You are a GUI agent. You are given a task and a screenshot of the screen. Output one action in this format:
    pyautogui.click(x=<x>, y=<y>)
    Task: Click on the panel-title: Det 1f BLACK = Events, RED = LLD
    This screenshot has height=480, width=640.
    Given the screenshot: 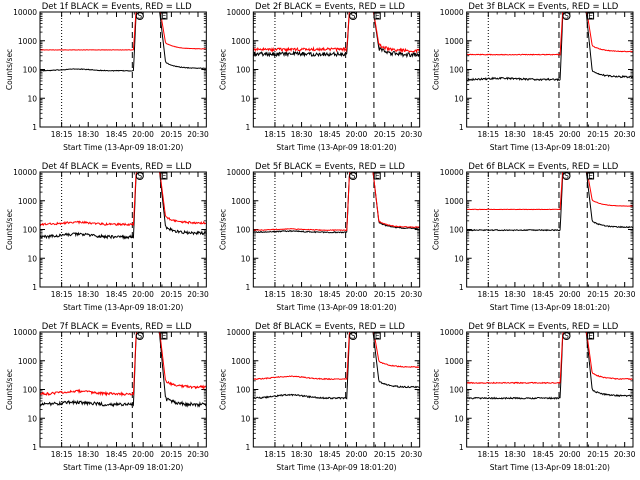 What is the action you would take?
    pyautogui.click(x=117, y=7)
    